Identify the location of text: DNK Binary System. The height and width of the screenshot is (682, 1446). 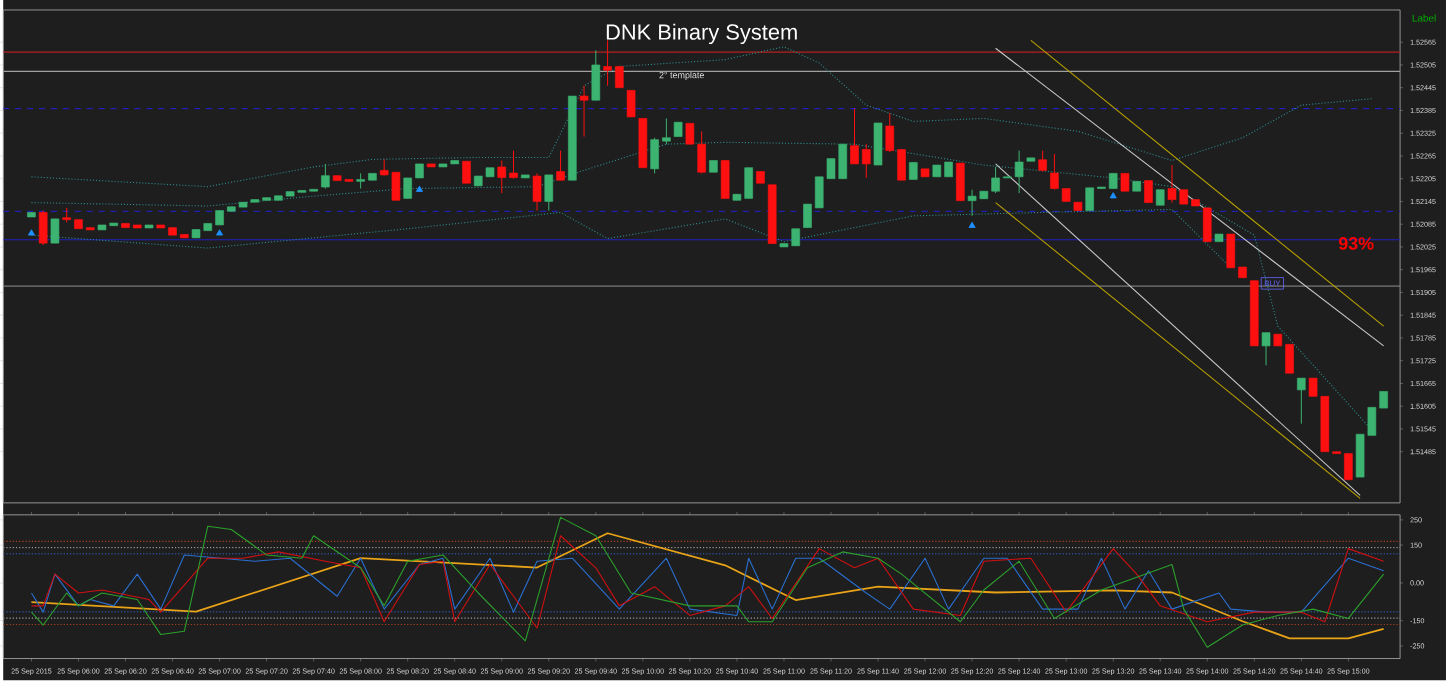
(701, 34).